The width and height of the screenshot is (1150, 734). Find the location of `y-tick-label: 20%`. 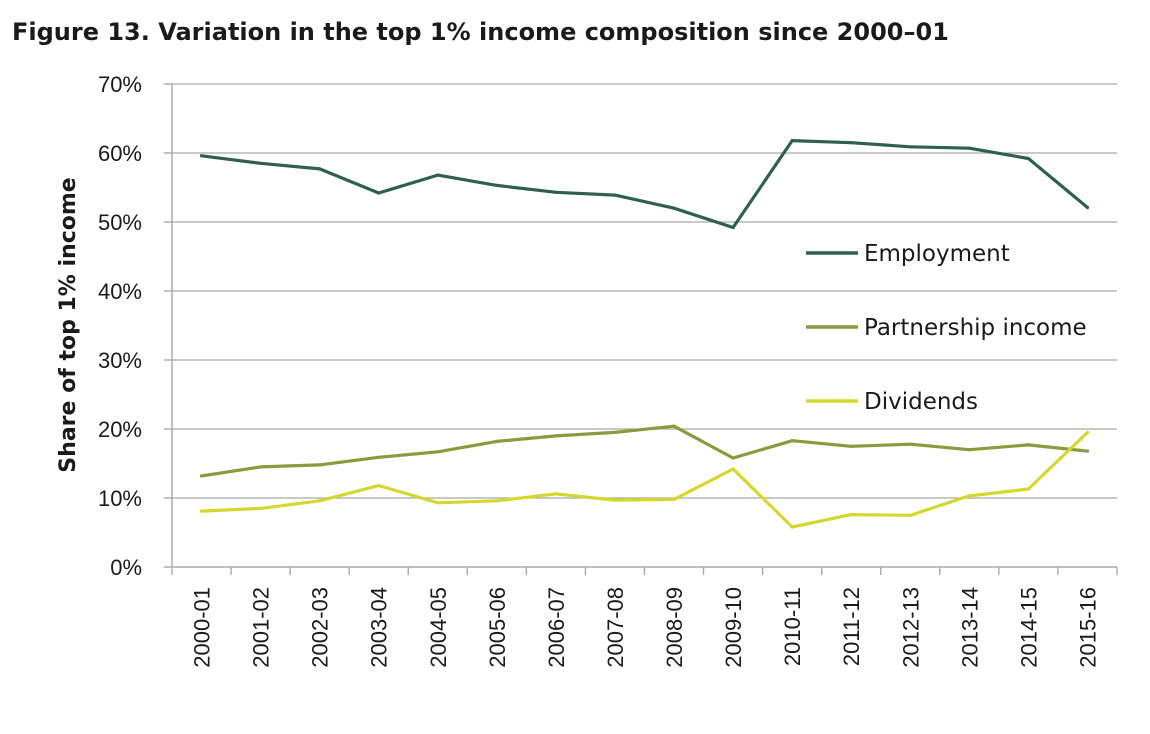

y-tick-label: 20% is located at coordinates (120, 429).